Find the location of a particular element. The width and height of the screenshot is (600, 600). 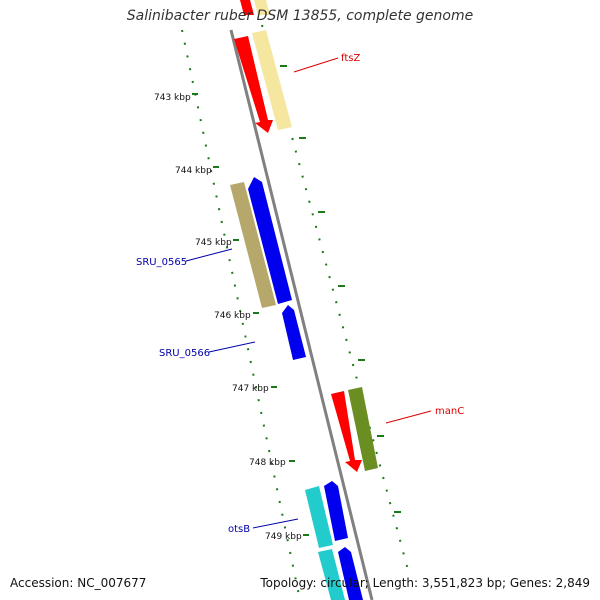

leader-ftsZ is located at coordinates (316, 65).